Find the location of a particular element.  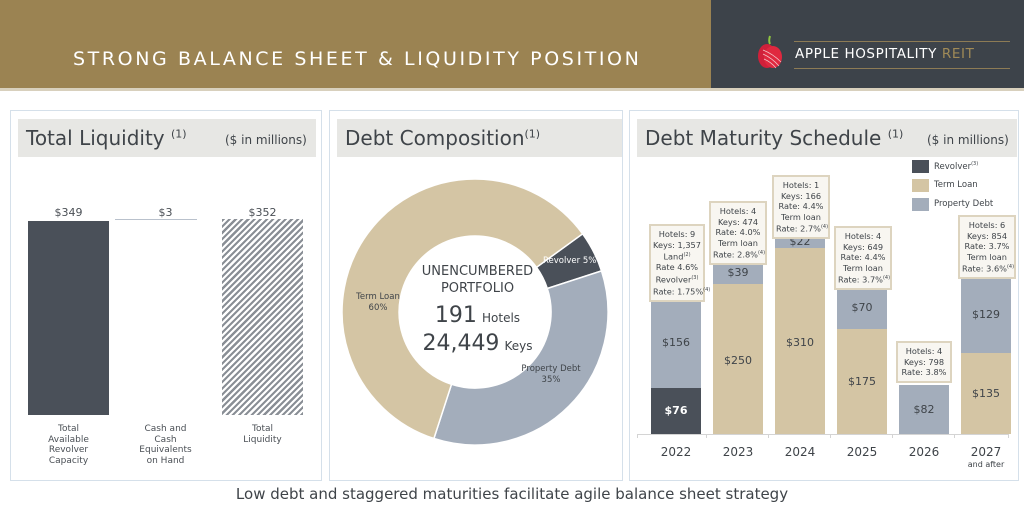

bar-segment-term-2023: $250 is located at coordinates (738, 359).